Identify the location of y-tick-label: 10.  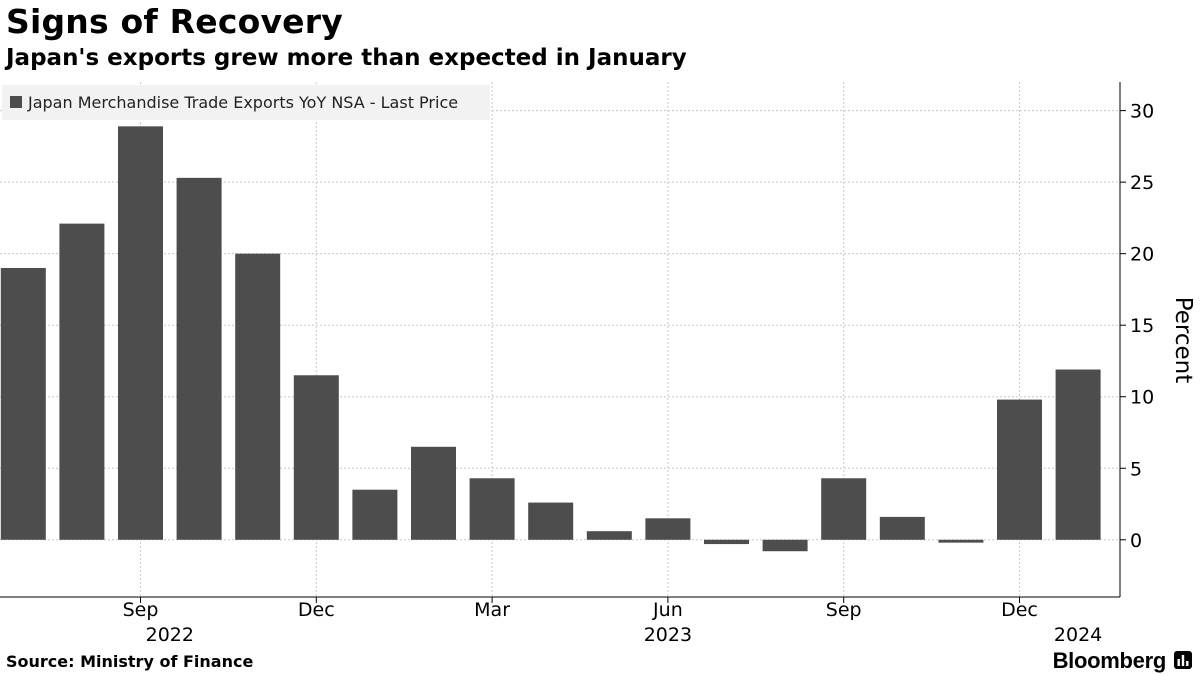
(1142, 398).